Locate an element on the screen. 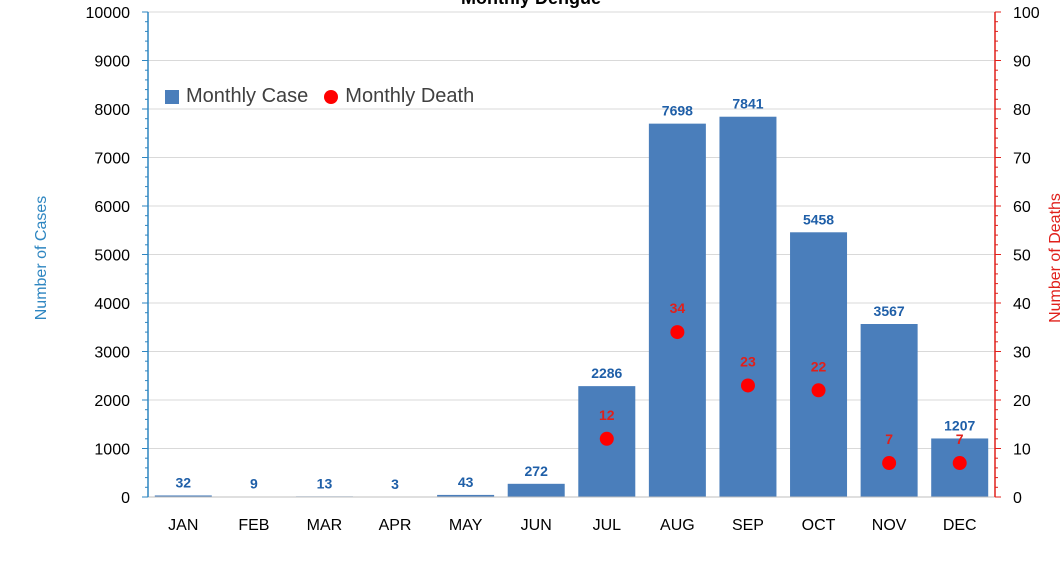  y-axis-right-tick-label: 10 is located at coordinates (1022, 450).